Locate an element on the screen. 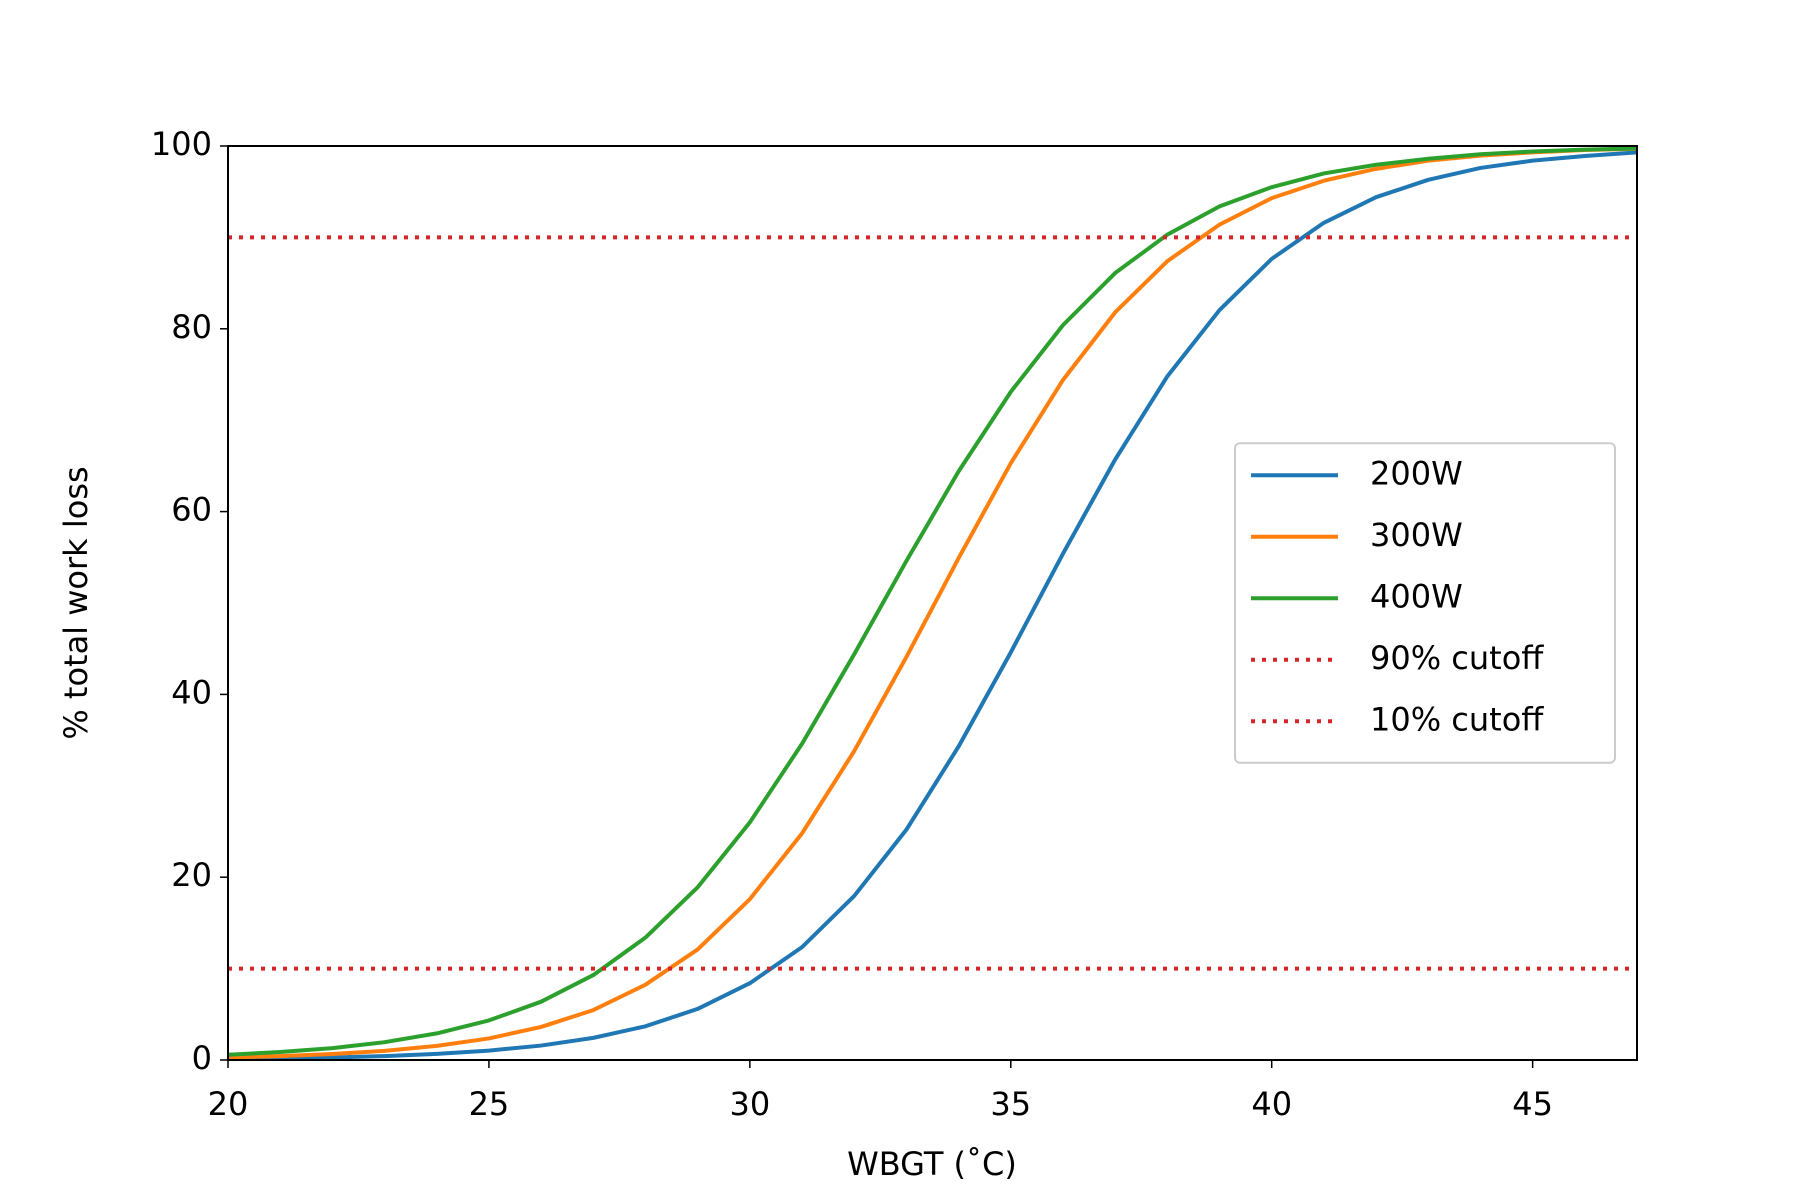 The image size is (1800, 1200). legend-box is located at coordinates (1425, 603).